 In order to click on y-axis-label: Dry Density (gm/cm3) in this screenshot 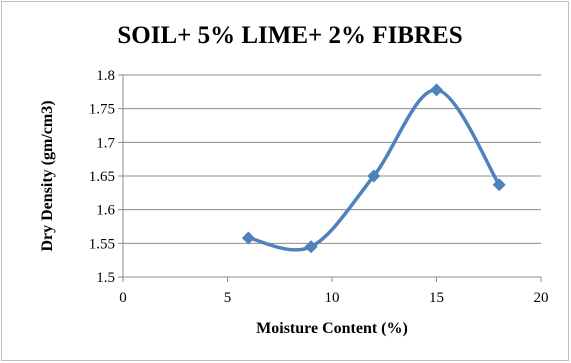, I will do `click(47, 175)`.